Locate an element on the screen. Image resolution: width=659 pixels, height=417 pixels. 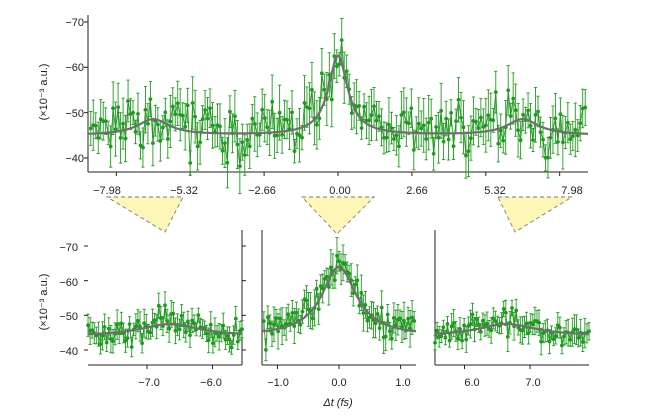
zoom-wedge-left is located at coordinates (144, 214).